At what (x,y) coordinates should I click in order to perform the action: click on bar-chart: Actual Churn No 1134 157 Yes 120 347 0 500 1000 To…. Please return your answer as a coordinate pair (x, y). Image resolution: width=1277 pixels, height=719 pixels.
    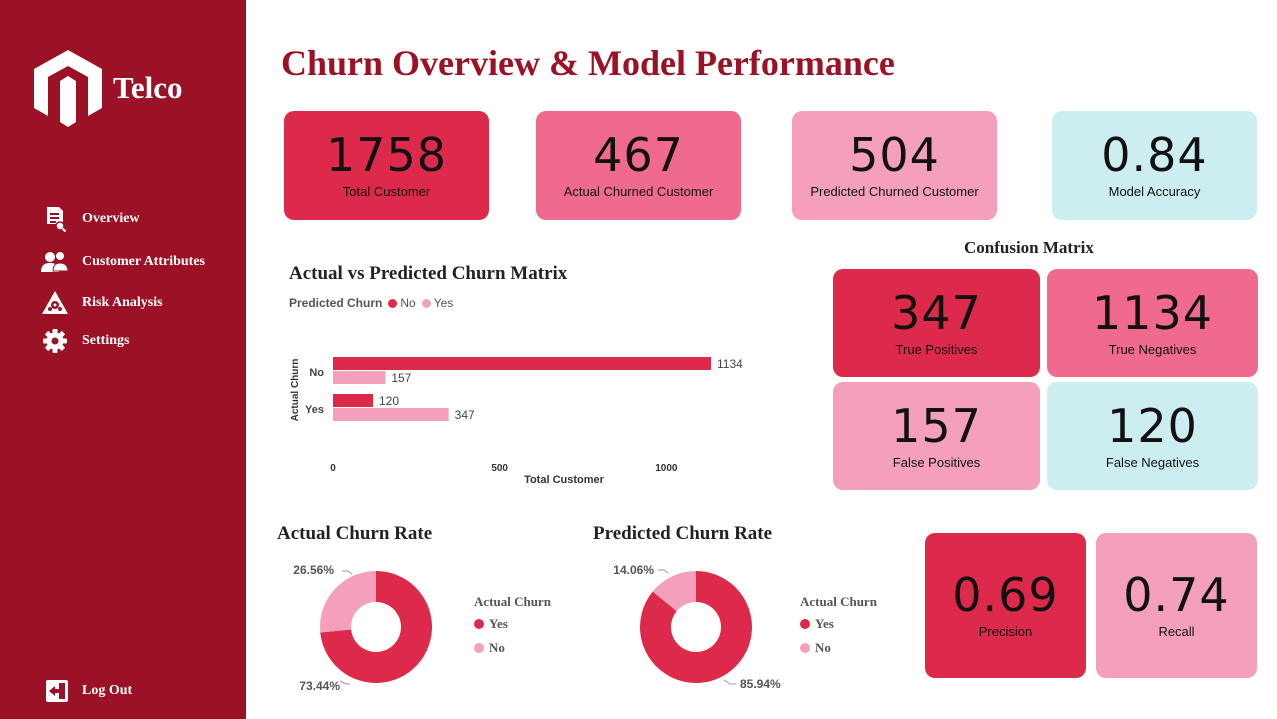
    Looking at the image, I should click on (516, 421).